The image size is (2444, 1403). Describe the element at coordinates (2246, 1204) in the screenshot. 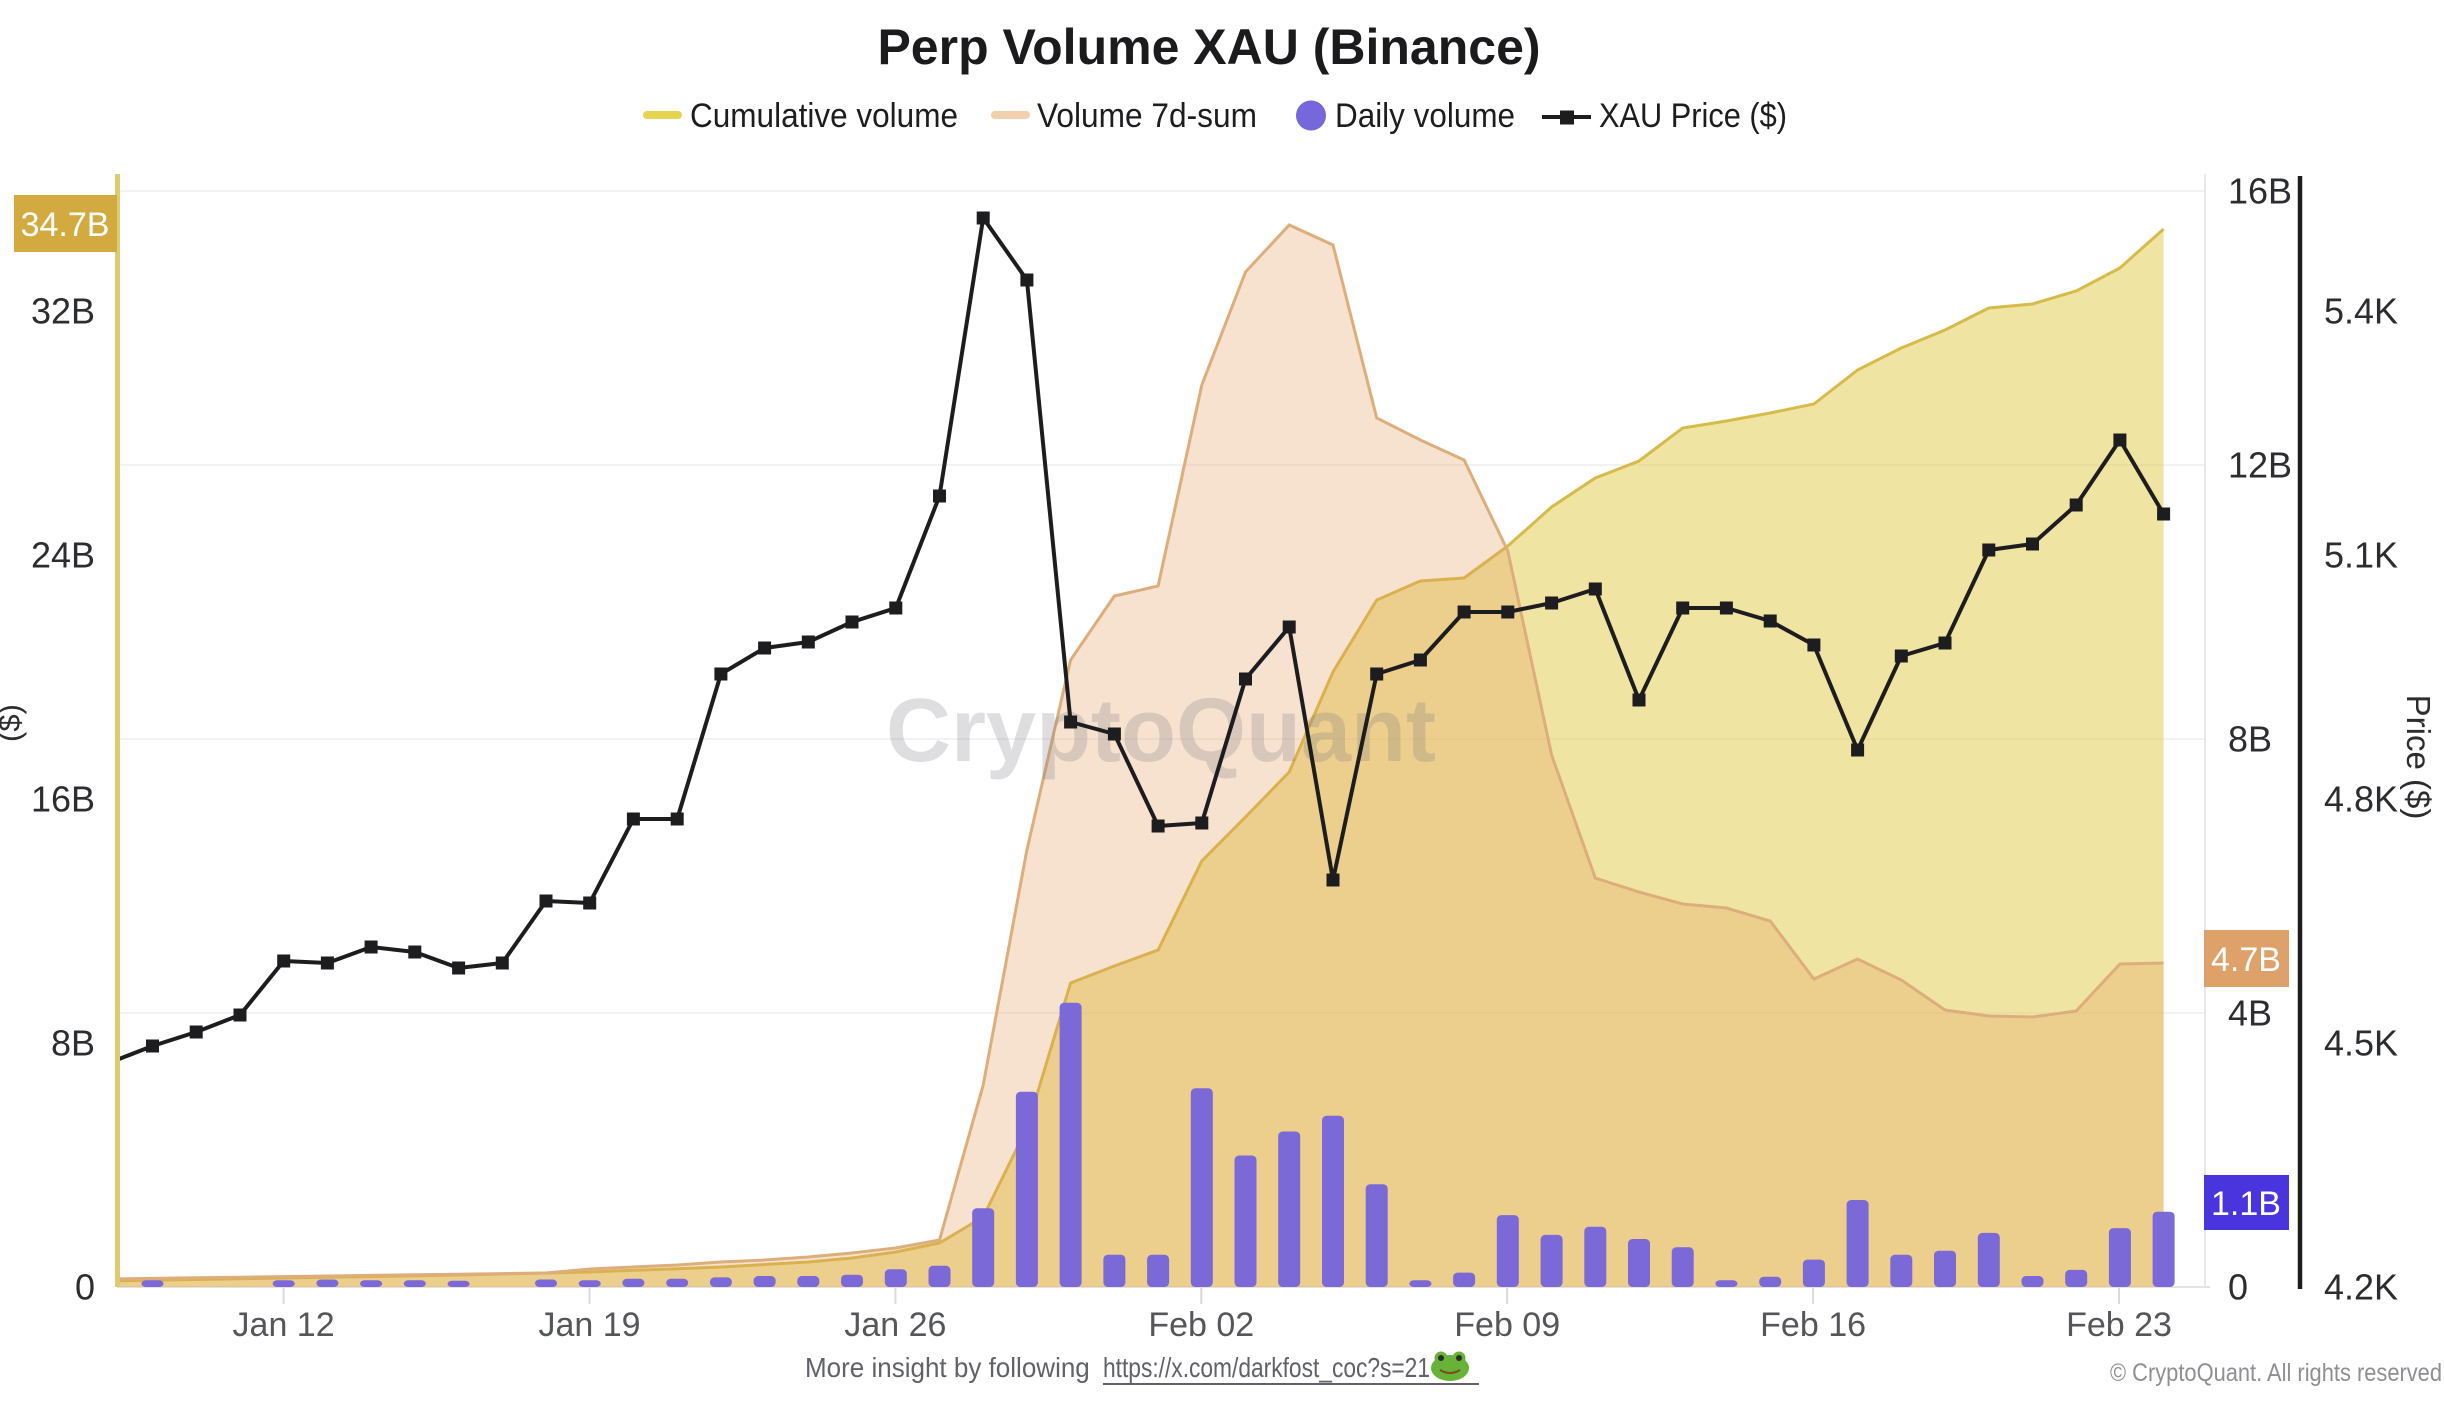

I see `svg-text: 1.1B` at that location.